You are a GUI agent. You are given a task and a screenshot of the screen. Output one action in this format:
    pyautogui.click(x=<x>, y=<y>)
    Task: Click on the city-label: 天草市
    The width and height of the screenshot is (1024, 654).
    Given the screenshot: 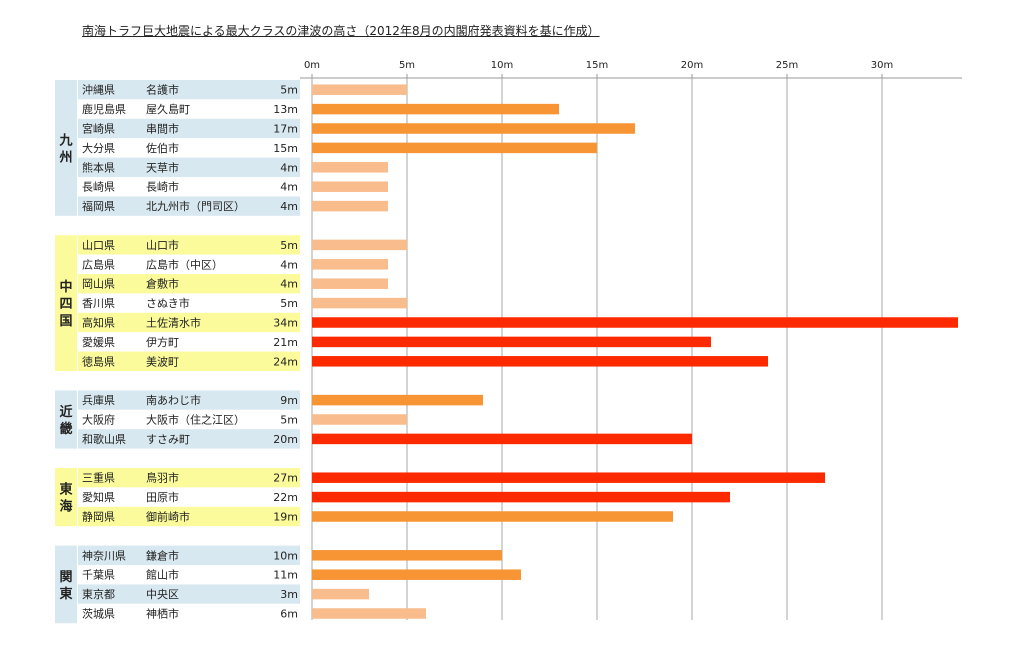 What is the action you would take?
    pyautogui.click(x=162, y=167)
    